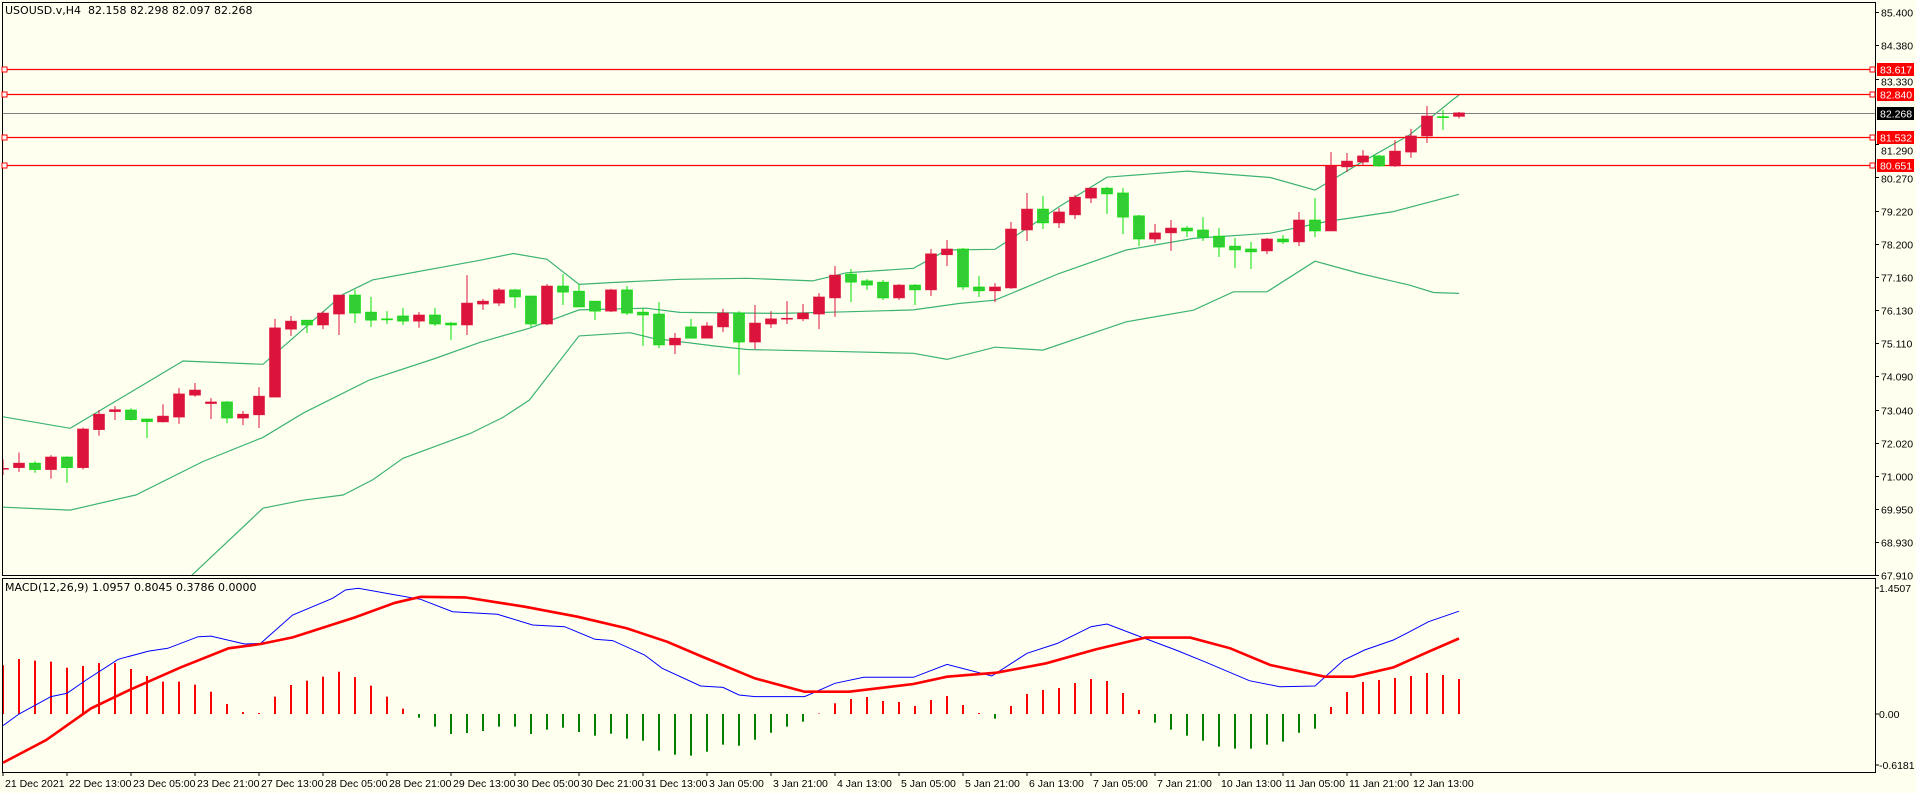 Image resolution: width=1916 pixels, height=793 pixels. Describe the element at coordinates (195, 587) in the screenshot. I see `macd-hist-value: 0.3786` at that location.